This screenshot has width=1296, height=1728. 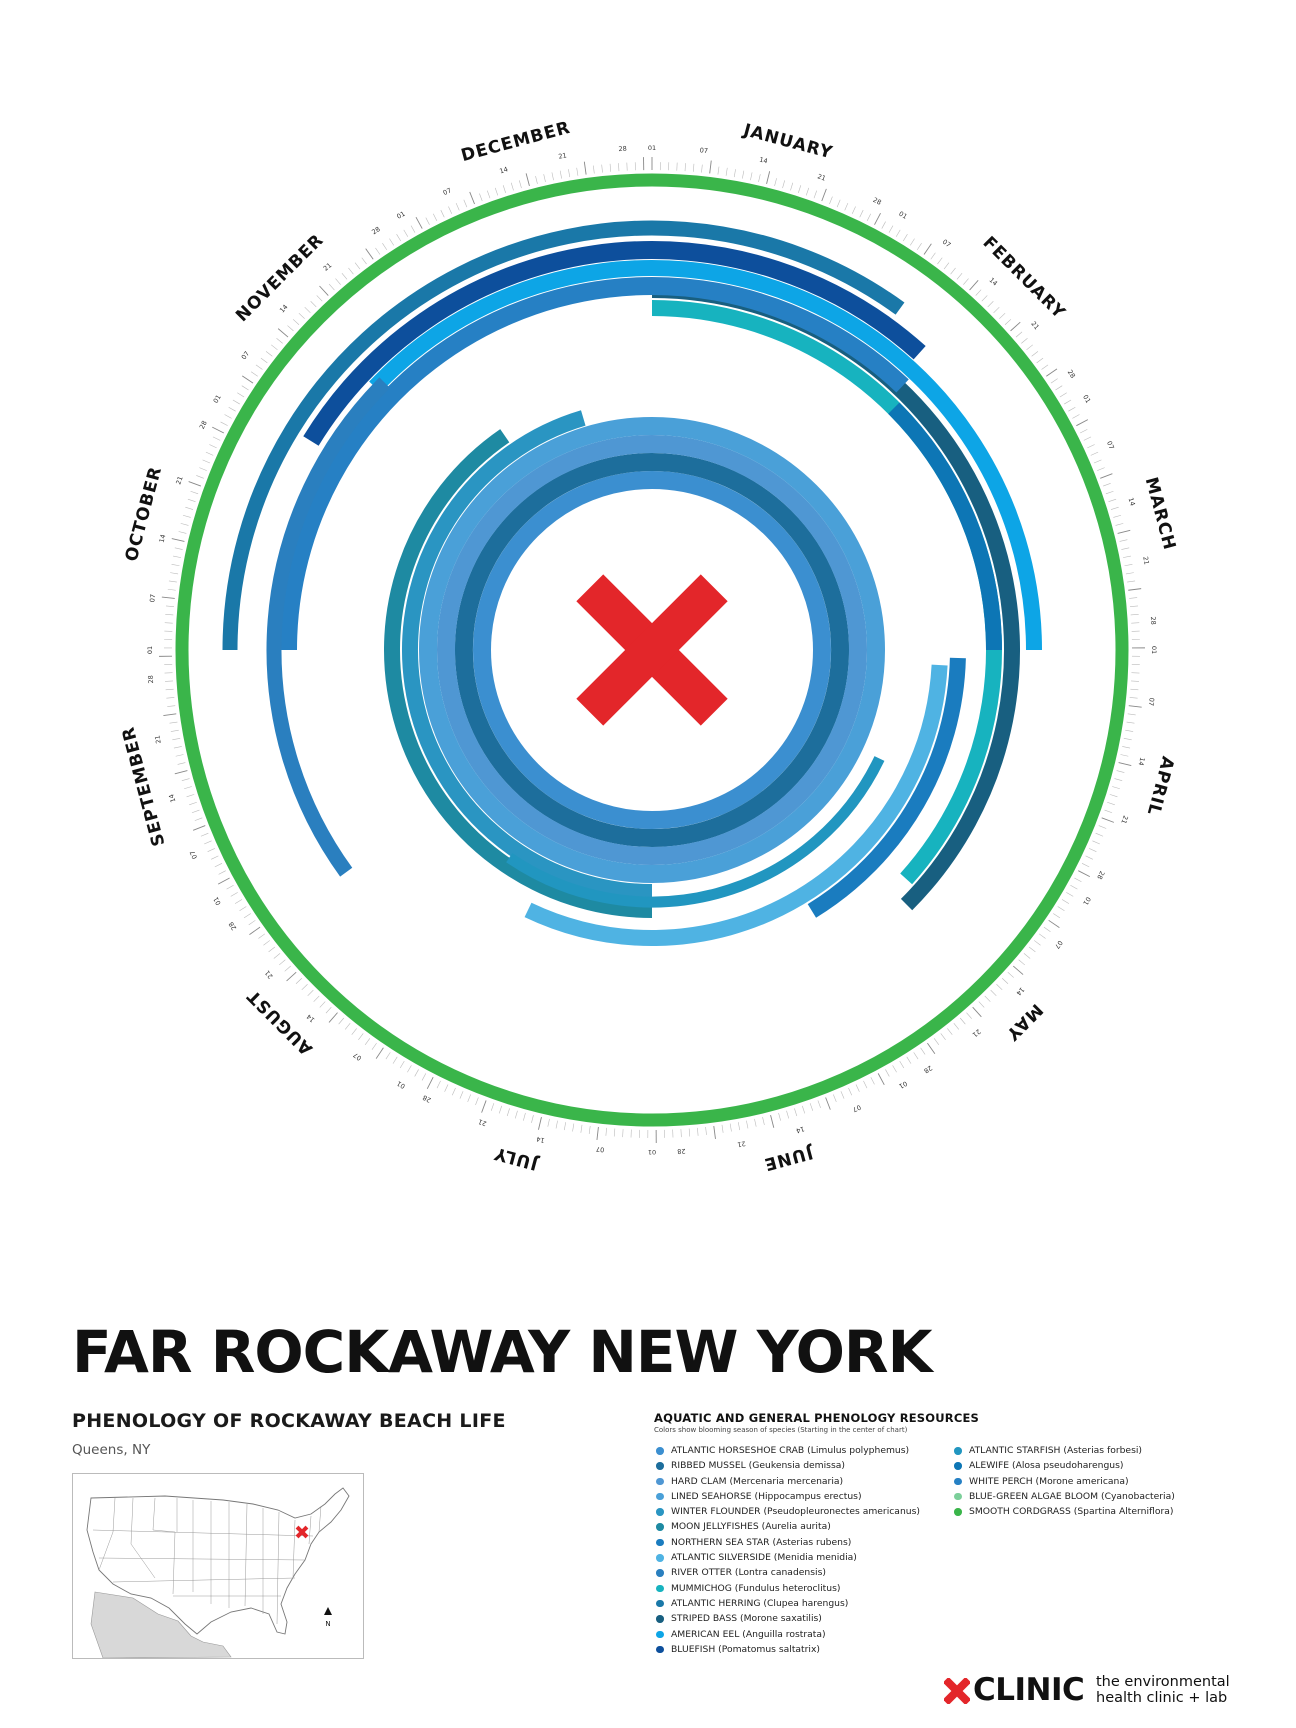 What do you see at coordinates (787, 1557) in the screenshot?
I see `legend-item: ATLANTIC SILVERSIDE (Menidia menidia)` at bounding box center [787, 1557].